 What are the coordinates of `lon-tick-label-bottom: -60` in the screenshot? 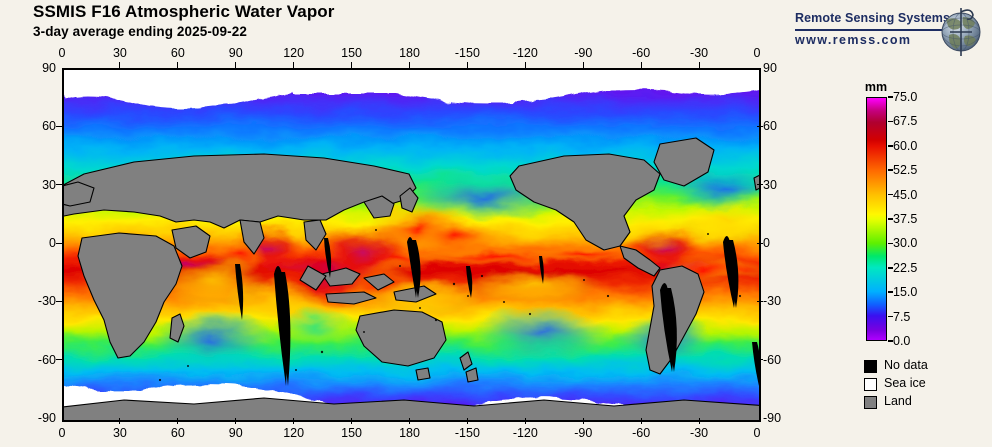 It's located at (641, 433).